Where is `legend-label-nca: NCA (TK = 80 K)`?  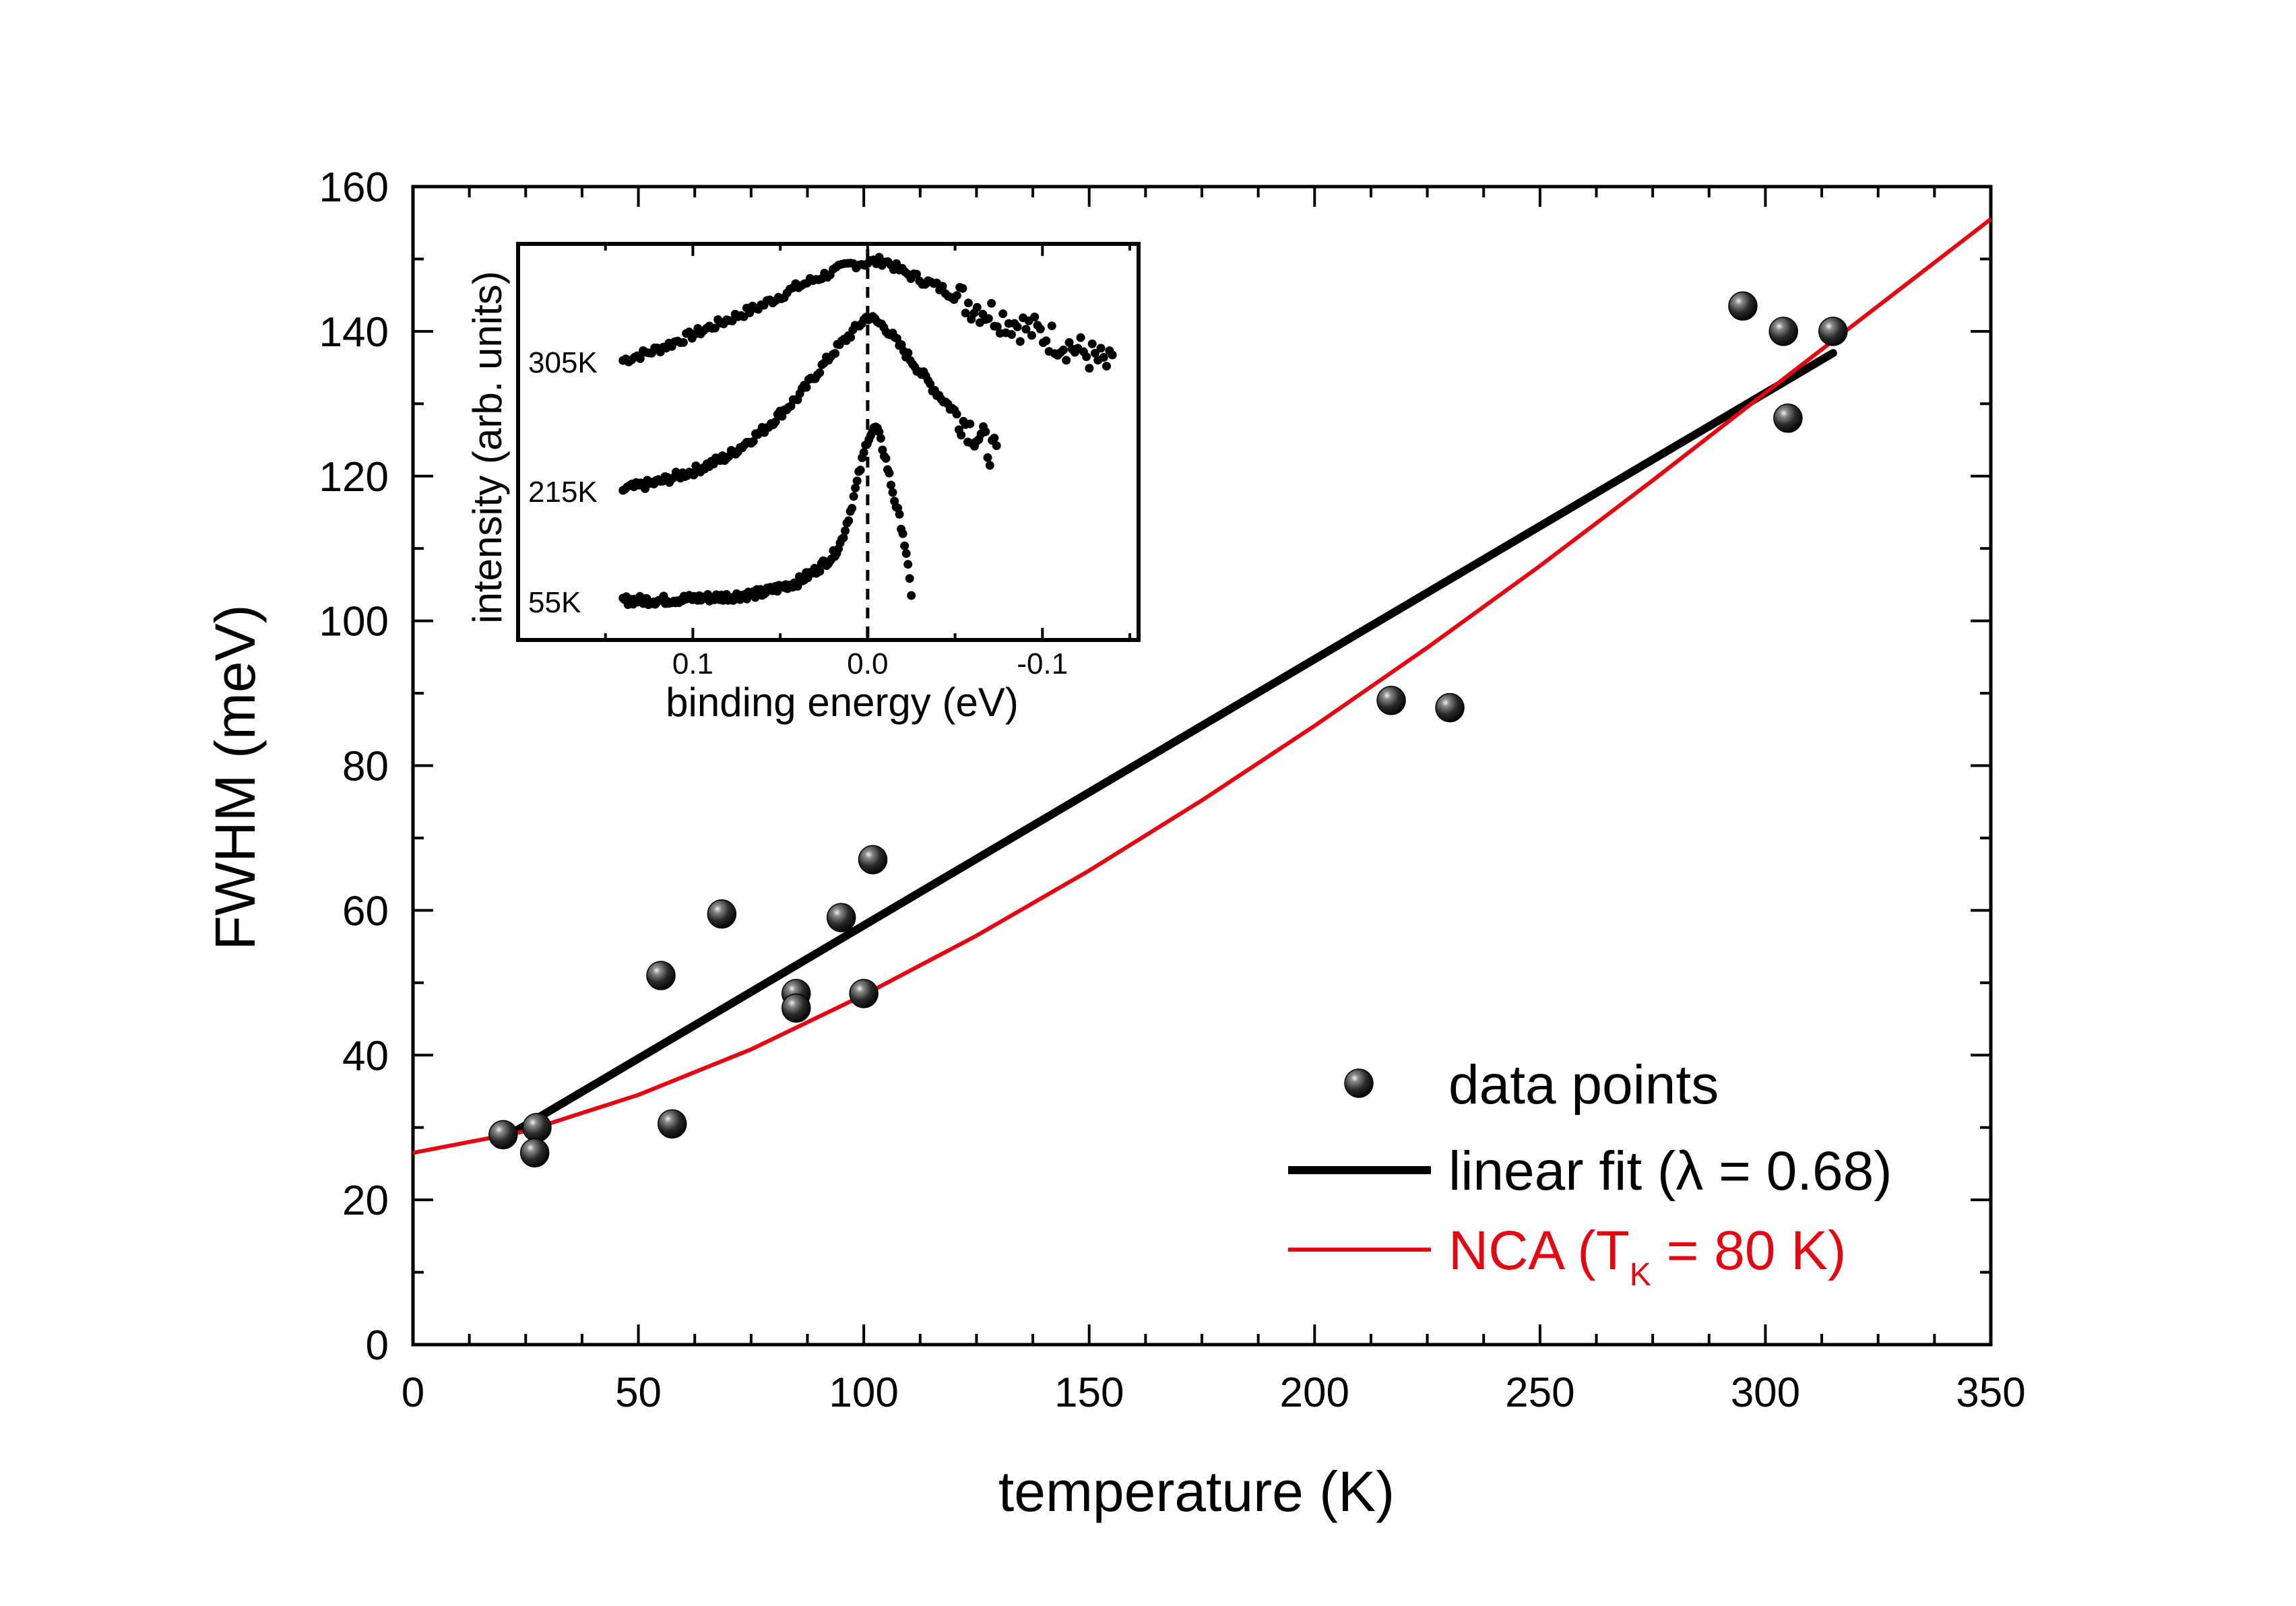
legend-label-nca: NCA (TK = 80 K) is located at coordinates (1647, 1256).